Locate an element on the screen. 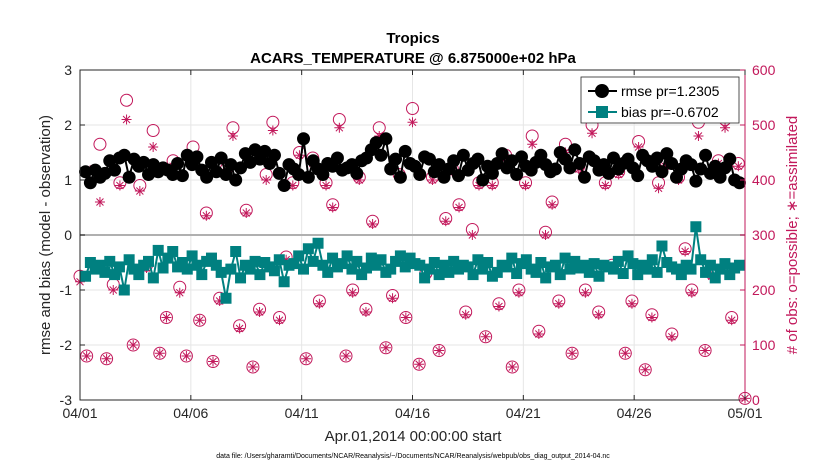 This screenshot has width=830, height=470. legend-rmse-marker is located at coordinates (602, 91).